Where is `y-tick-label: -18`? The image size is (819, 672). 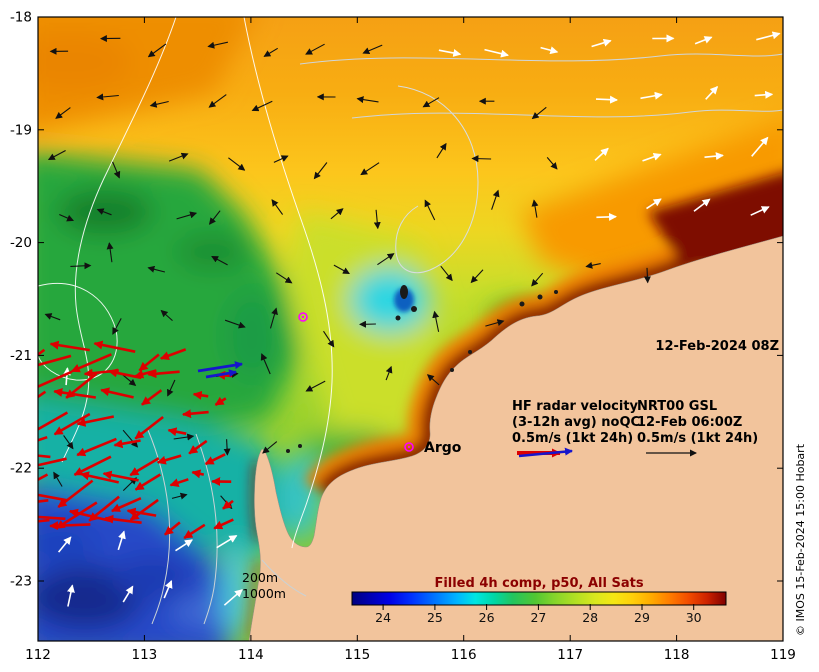 y-tick-label: -18 is located at coordinates (21, 18).